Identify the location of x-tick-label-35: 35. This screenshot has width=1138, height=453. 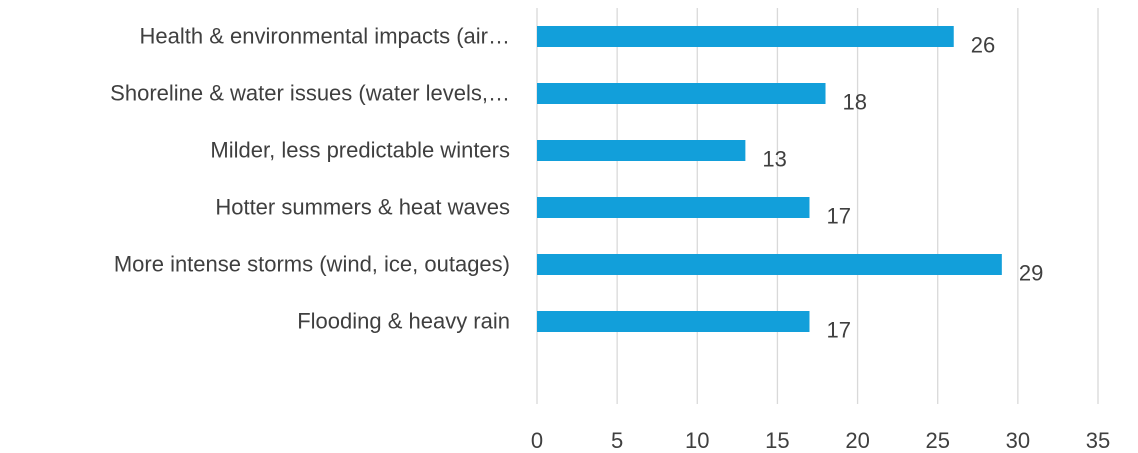
(1098, 440).